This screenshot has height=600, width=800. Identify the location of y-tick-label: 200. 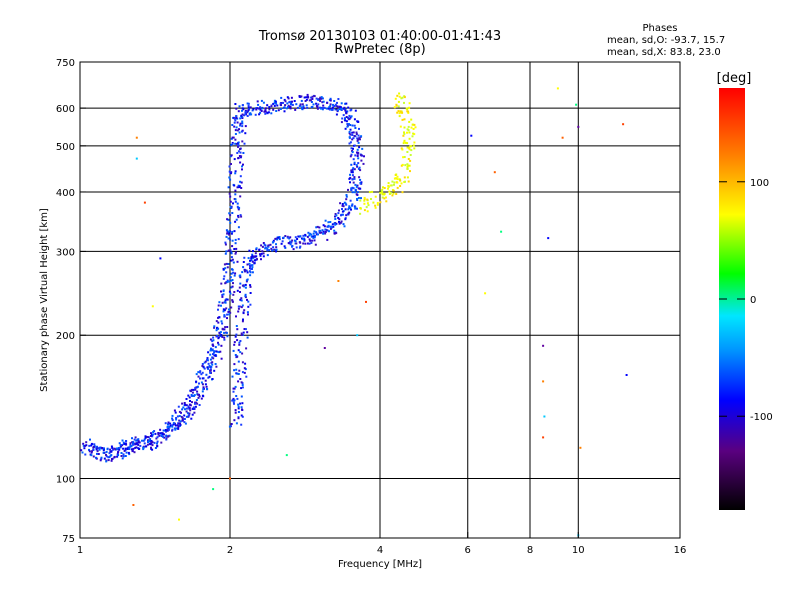
(65, 336).